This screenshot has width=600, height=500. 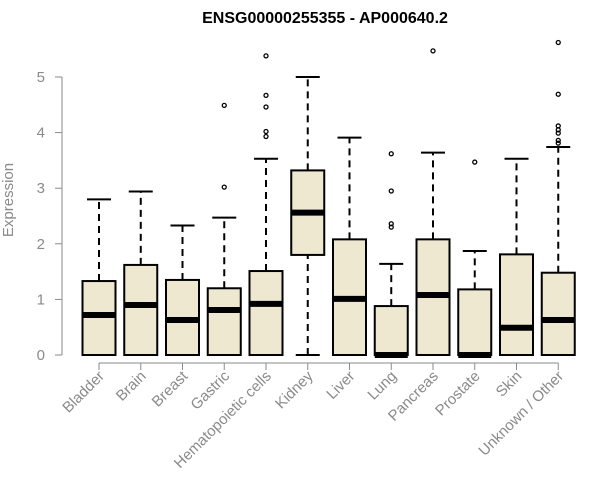 I want to click on y-tick-label: 4, so click(x=41, y=133).